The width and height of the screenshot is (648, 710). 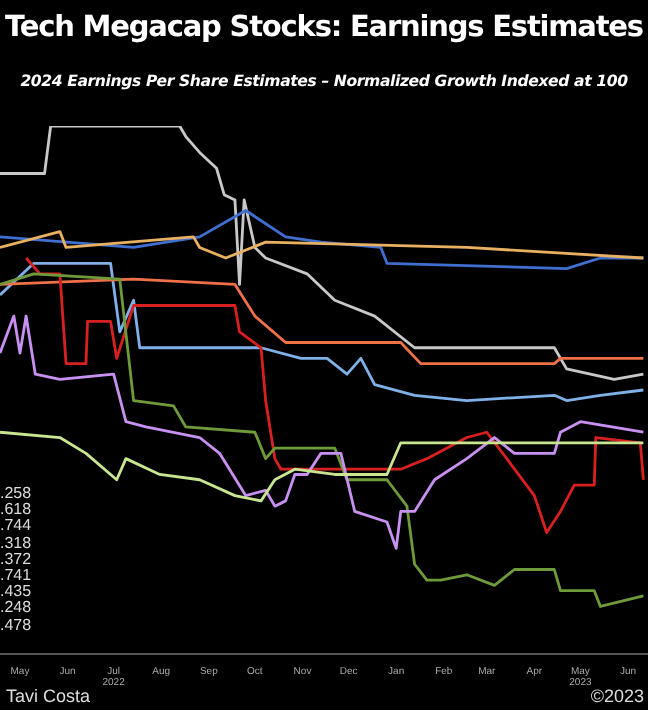 What do you see at coordinates (324, 28) in the screenshot?
I see `chart-title: Tech Megacap Stocks: Earnings Estimates` at bounding box center [324, 28].